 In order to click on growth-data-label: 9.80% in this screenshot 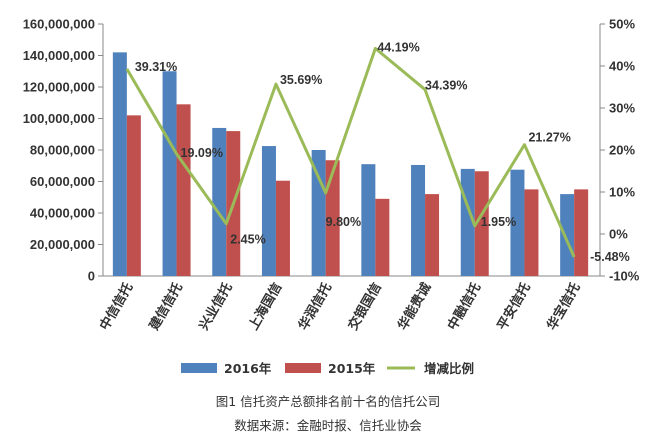, I will do `click(343, 222)`.